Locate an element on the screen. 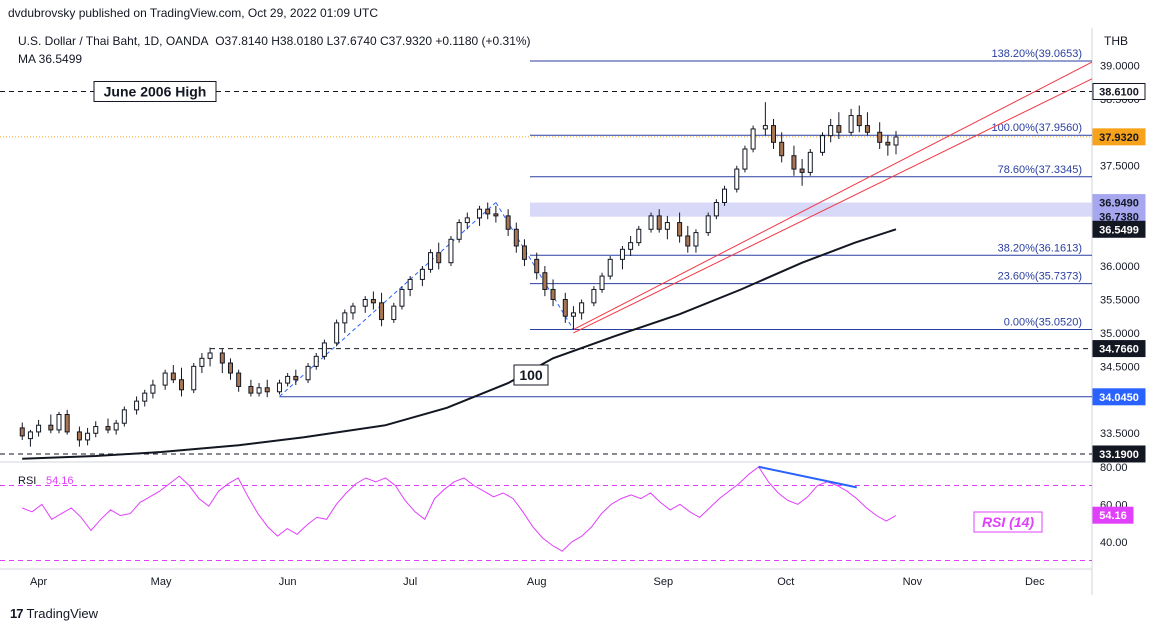 This screenshot has height=632, width=1160. rsi-divergence-line is located at coordinates (807, 477).